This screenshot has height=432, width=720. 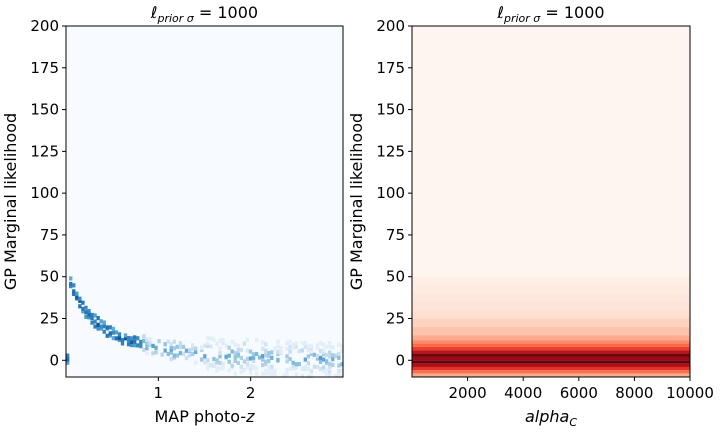 What do you see at coordinates (44, 193) in the screenshot?
I see `y-tick-label: 100` at bounding box center [44, 193].